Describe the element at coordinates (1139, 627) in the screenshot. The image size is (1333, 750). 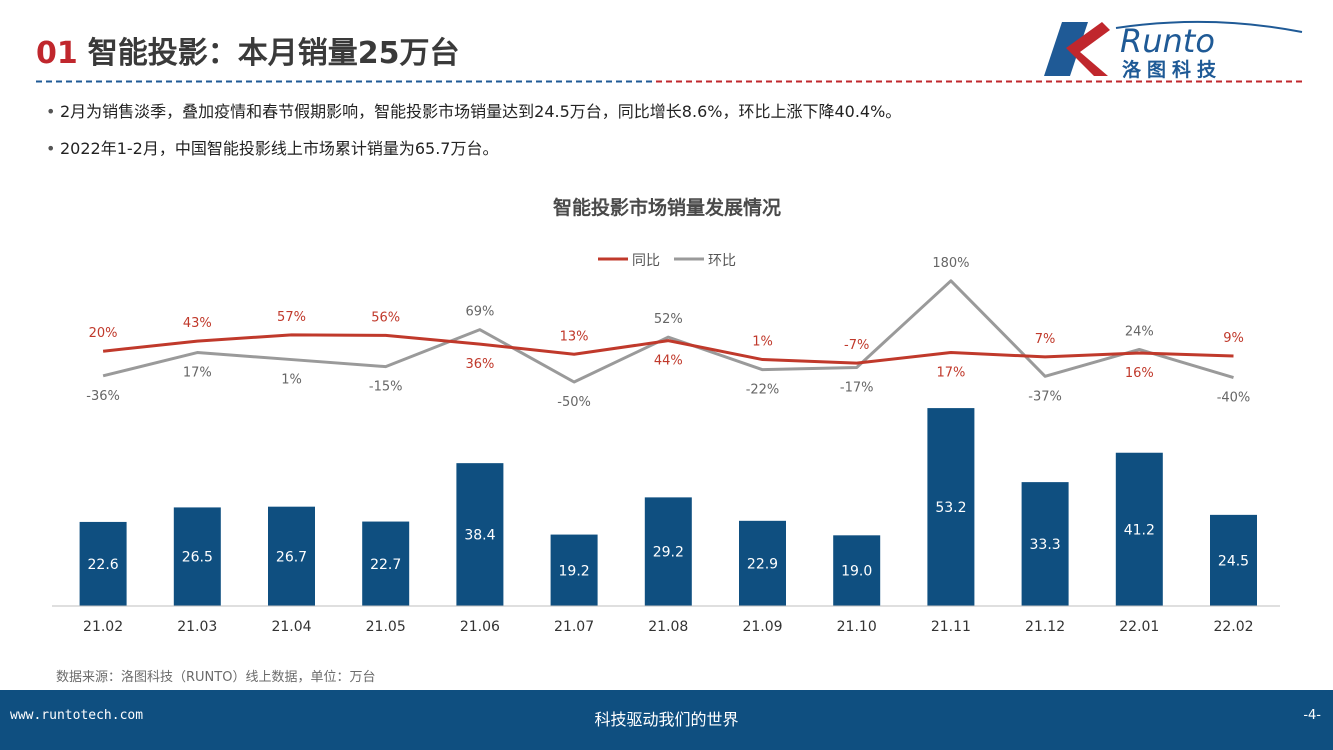
I see `x-tick-label: 22.01` at that location.